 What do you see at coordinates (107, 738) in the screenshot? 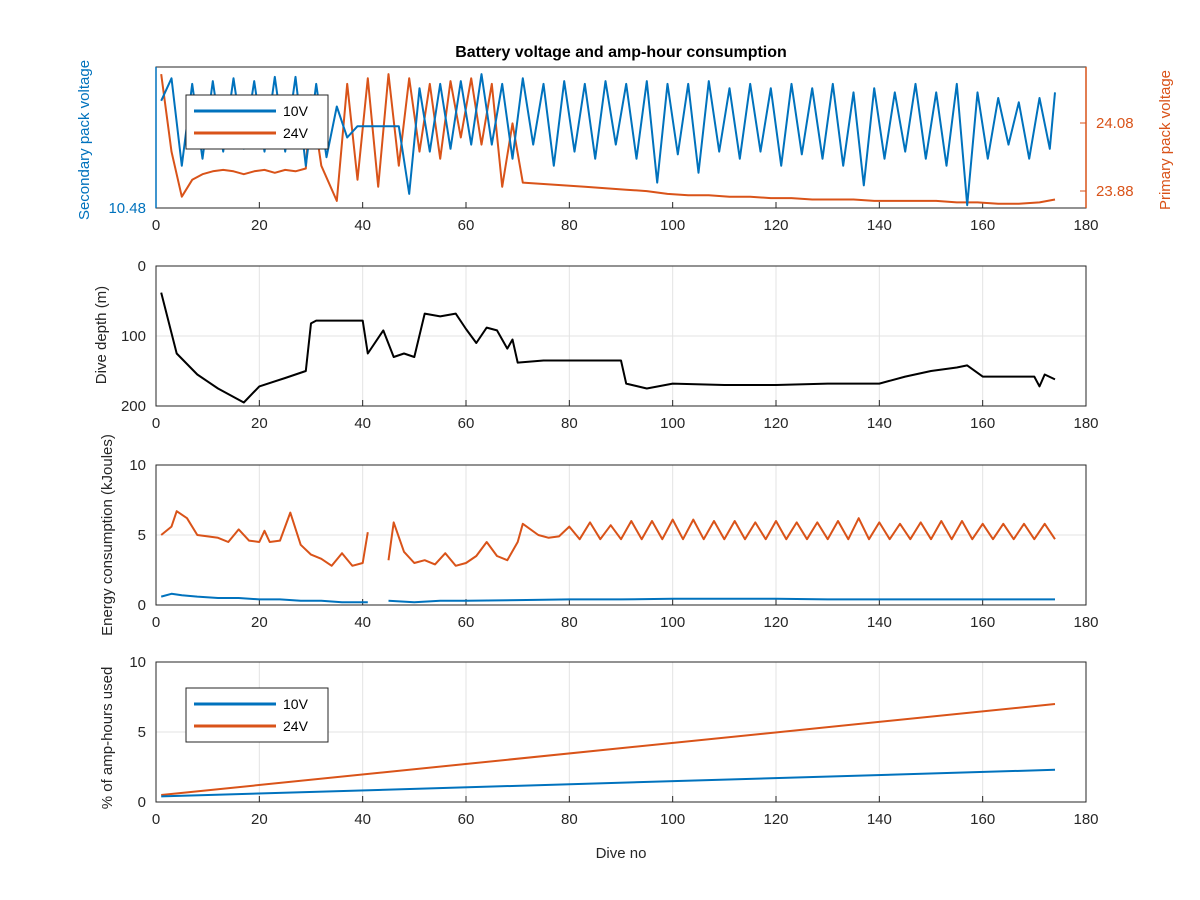
I see `ylabel-amp-hours: % of amp-hours used` at bounding box center [107, 738].